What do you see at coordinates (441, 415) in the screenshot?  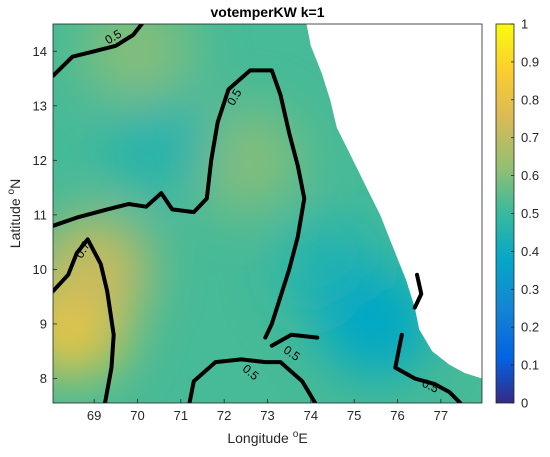 I see `x-tick-label: 77` at bounding box center [441, 415].